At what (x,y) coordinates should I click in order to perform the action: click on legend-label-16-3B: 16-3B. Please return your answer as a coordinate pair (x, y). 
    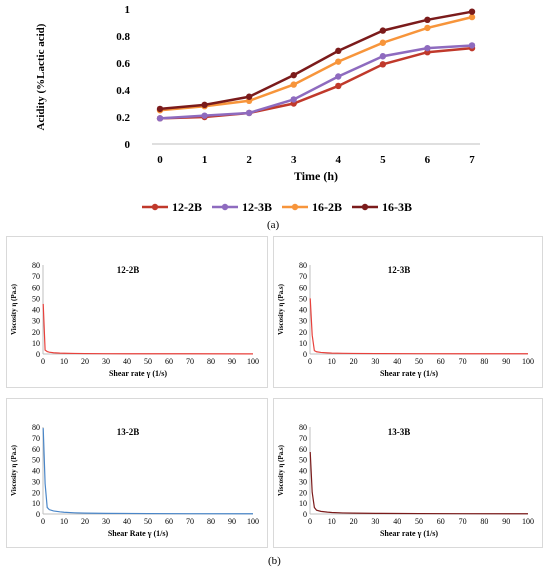
    Looking at the image, I should click on (397, 207).